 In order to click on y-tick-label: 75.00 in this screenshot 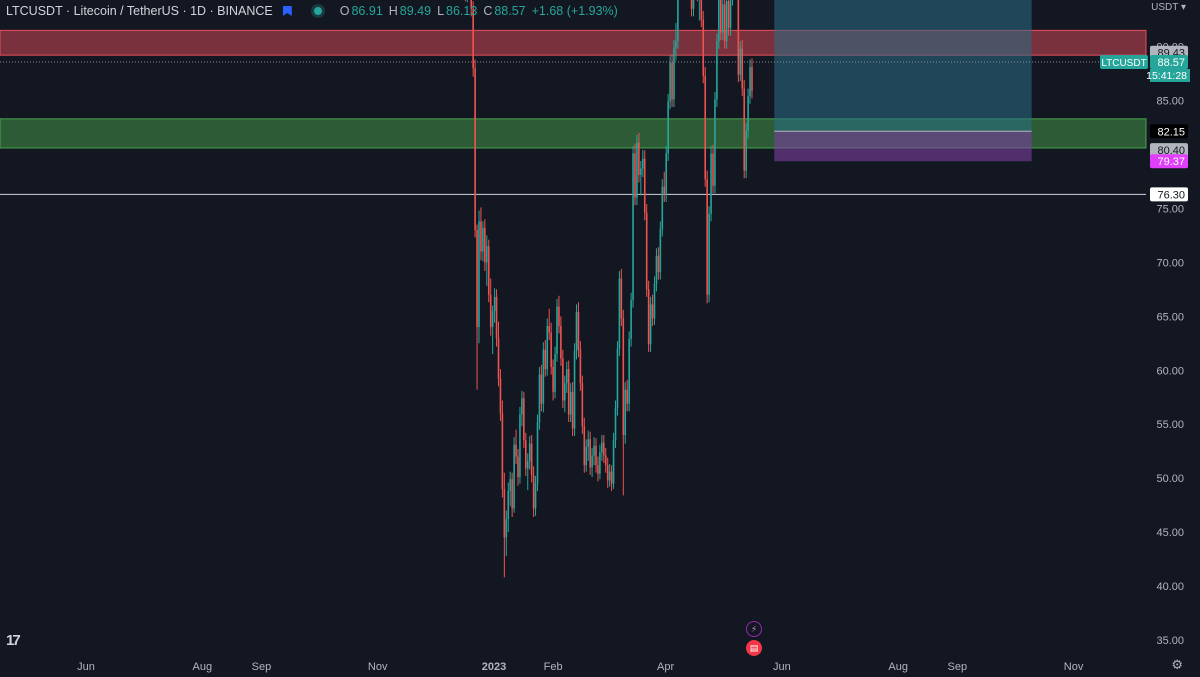, I will do `click(1170, 209)`.